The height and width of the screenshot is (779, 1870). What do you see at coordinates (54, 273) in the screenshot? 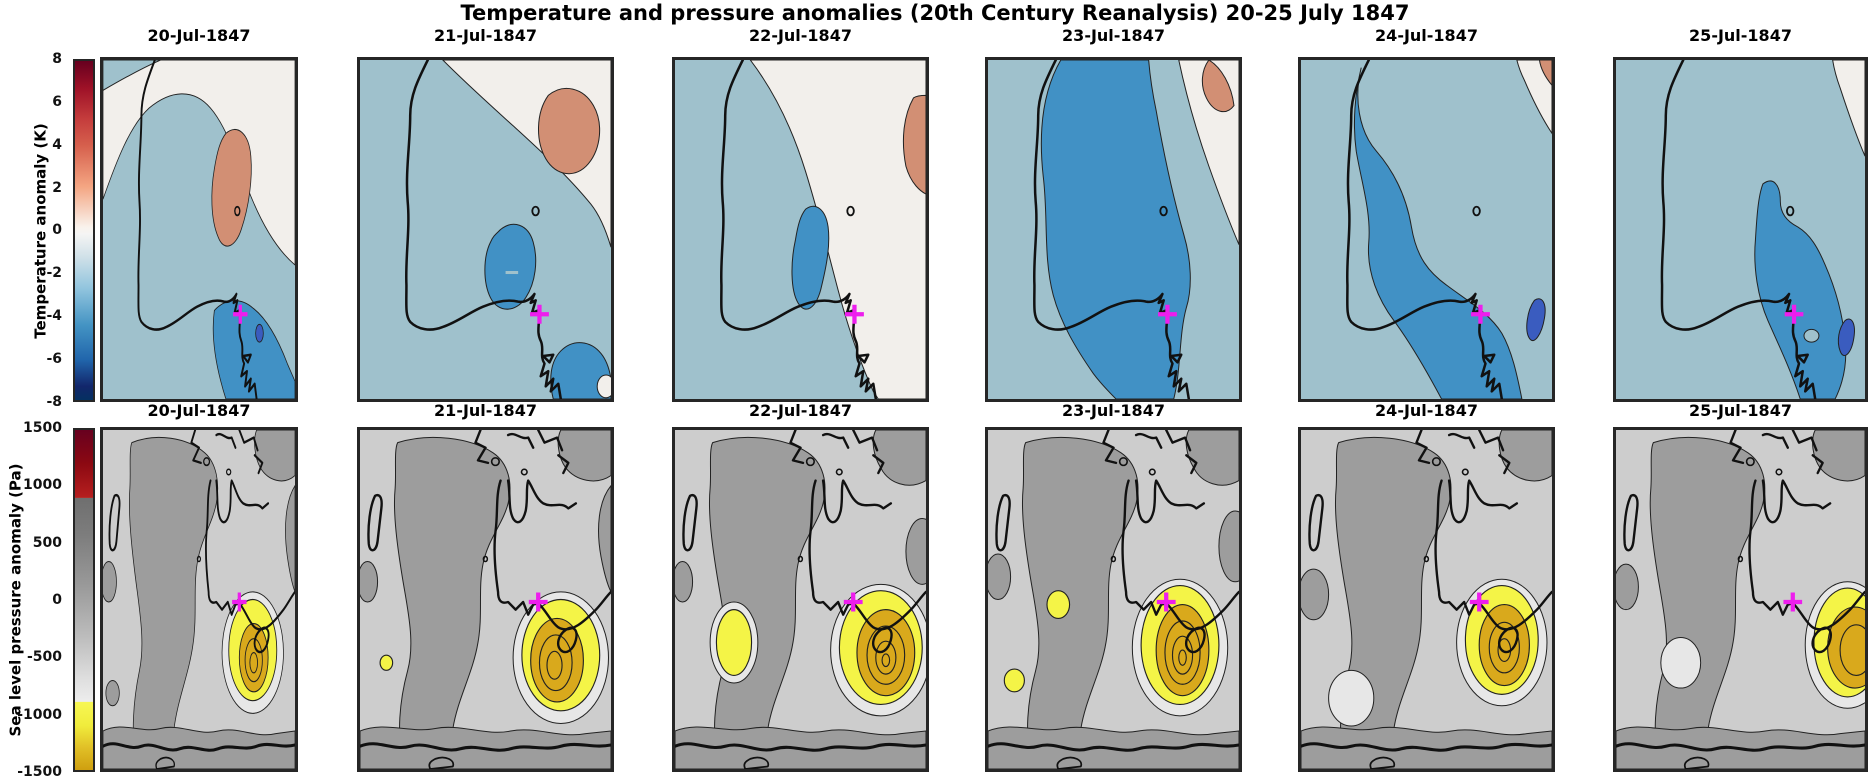
I see `tick: -2` at bounding box center [54, 273].